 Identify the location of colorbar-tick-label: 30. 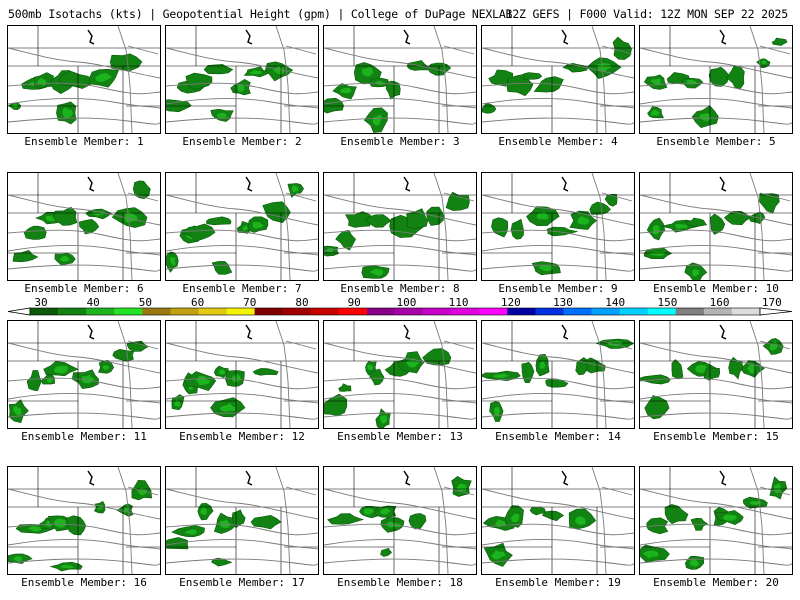
(40, 302).